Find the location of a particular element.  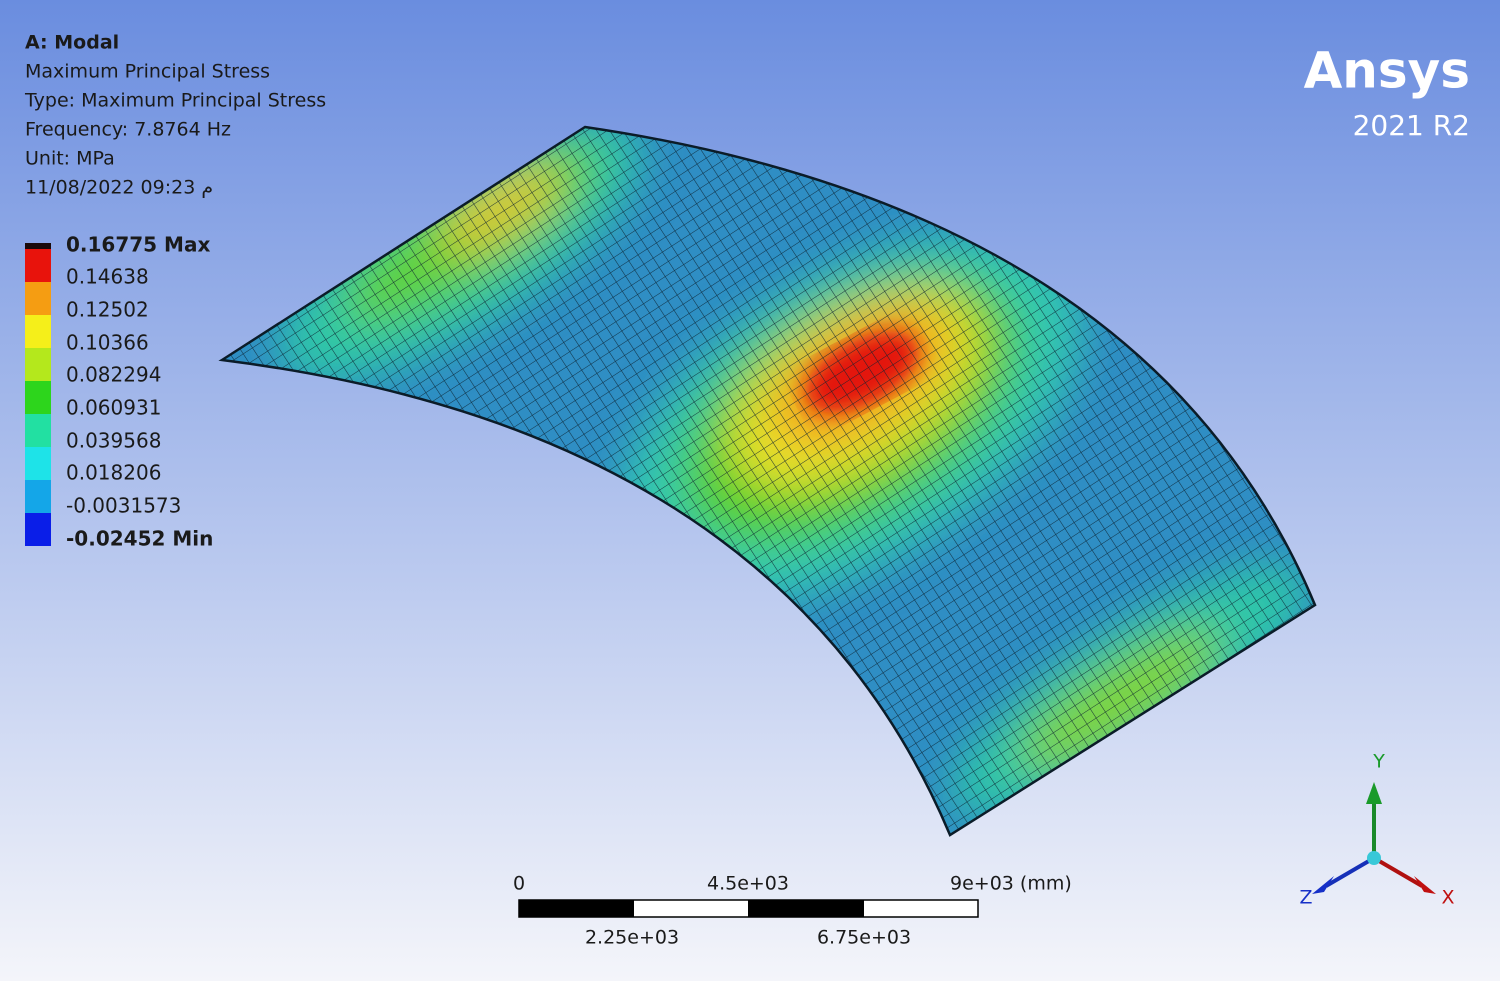

scale-bar is located at coordinates (748, 908).